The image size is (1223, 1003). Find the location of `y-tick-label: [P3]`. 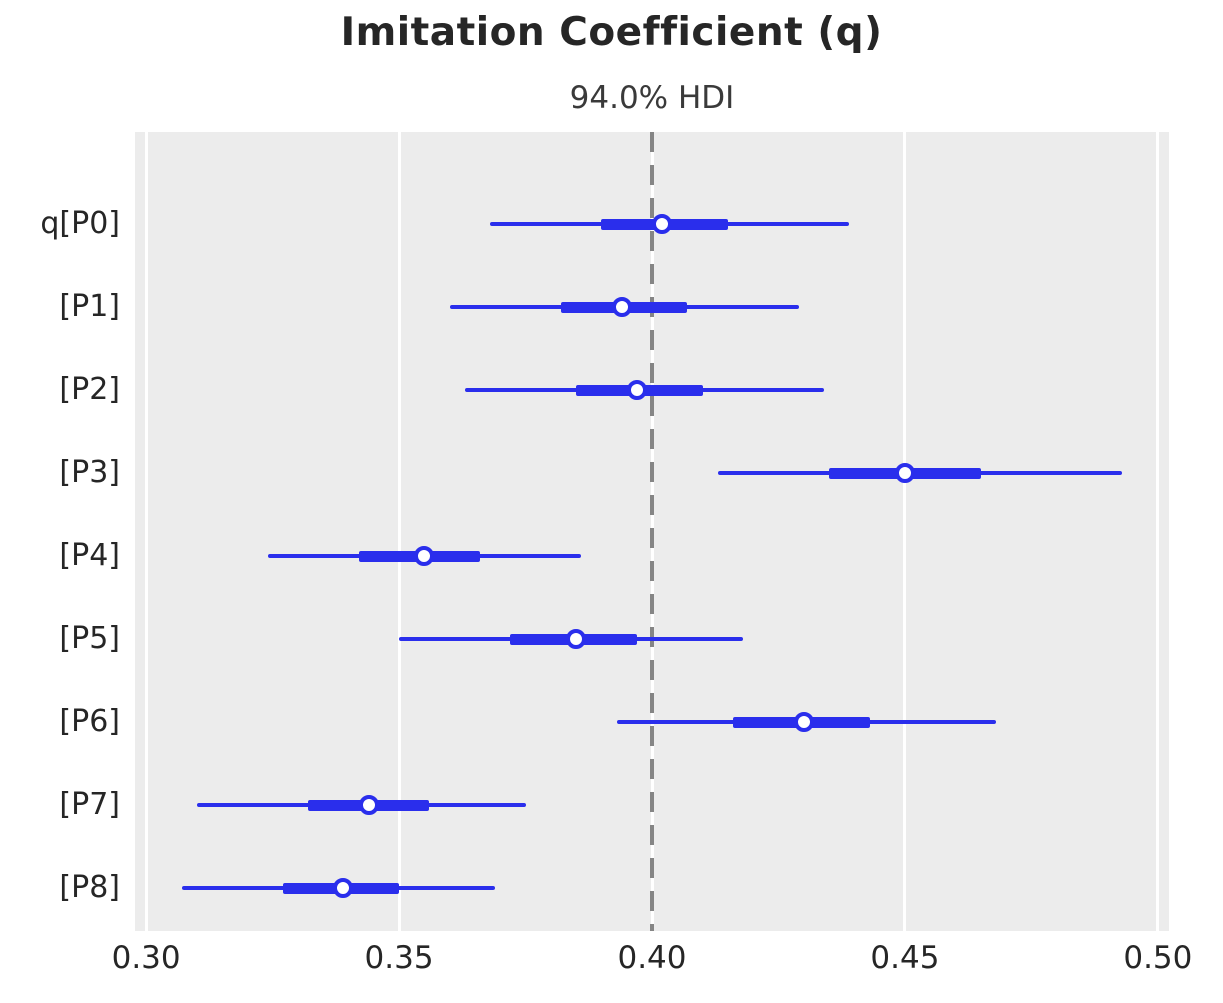

y-tick-label: [P3] is located at coordinates (89, 472).